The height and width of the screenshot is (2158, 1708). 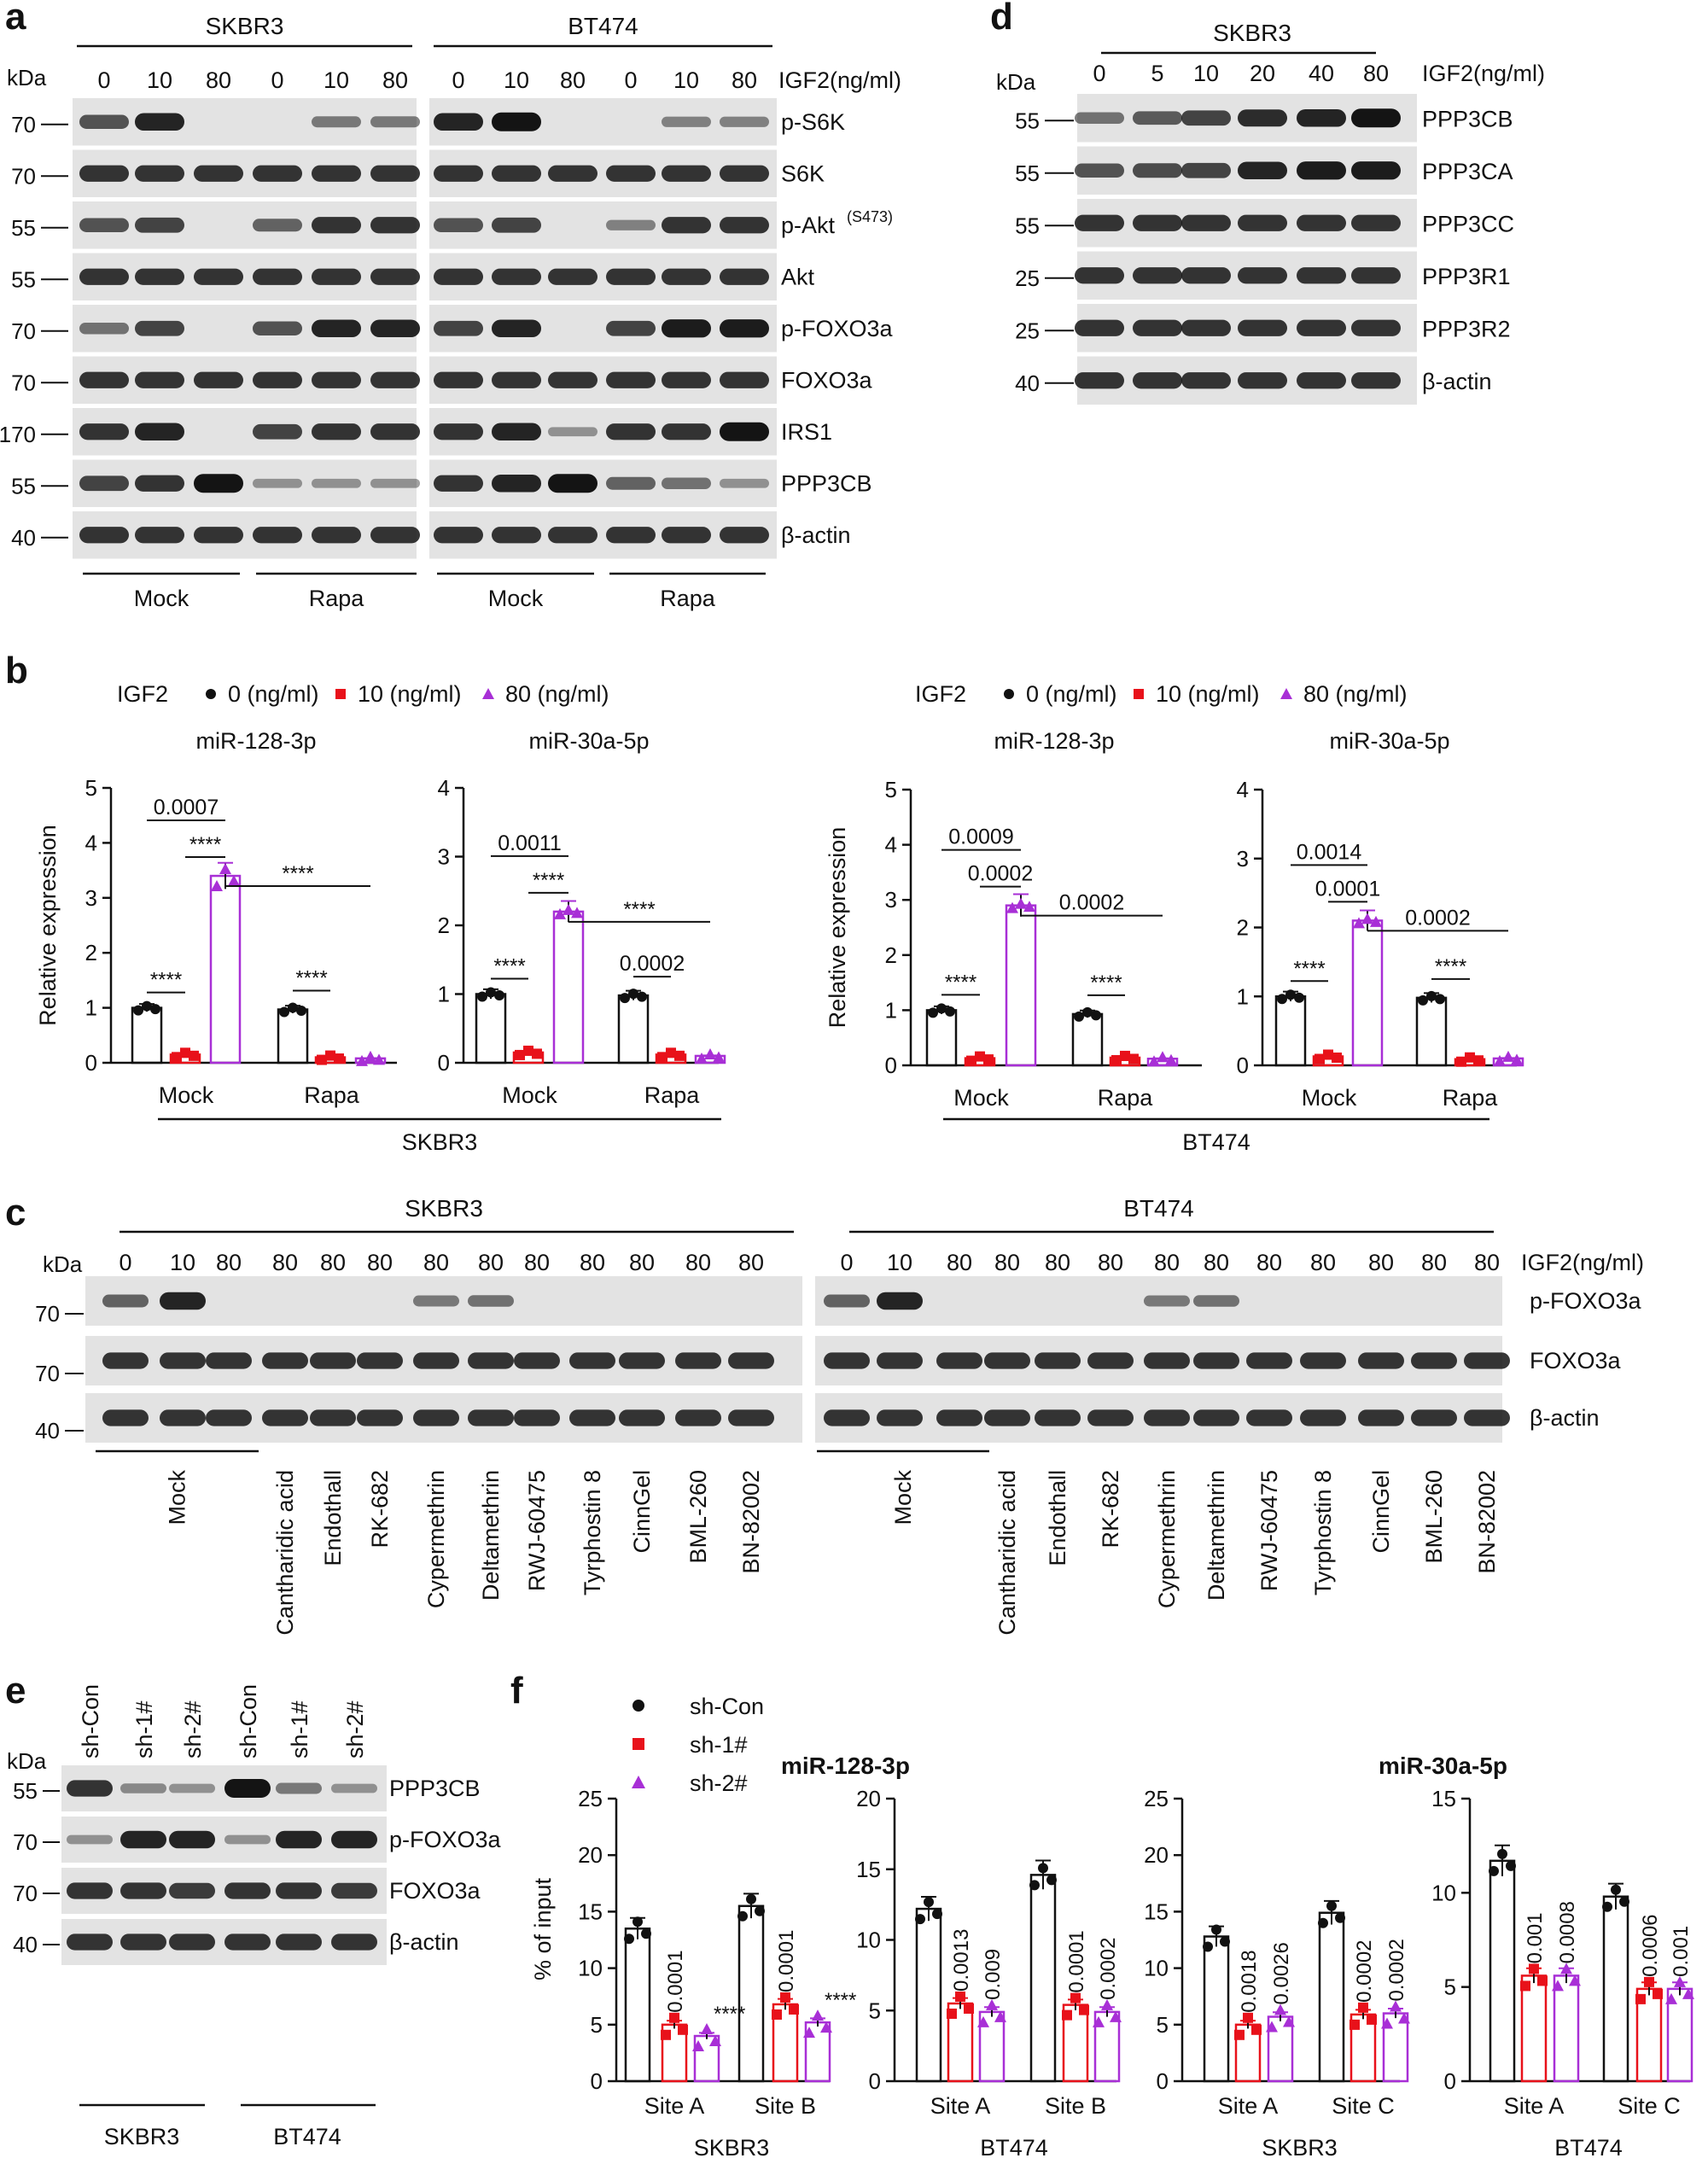 I want to click on panel-b-chart-3-group-1: Rapa, so click(x=1471, y=1098).